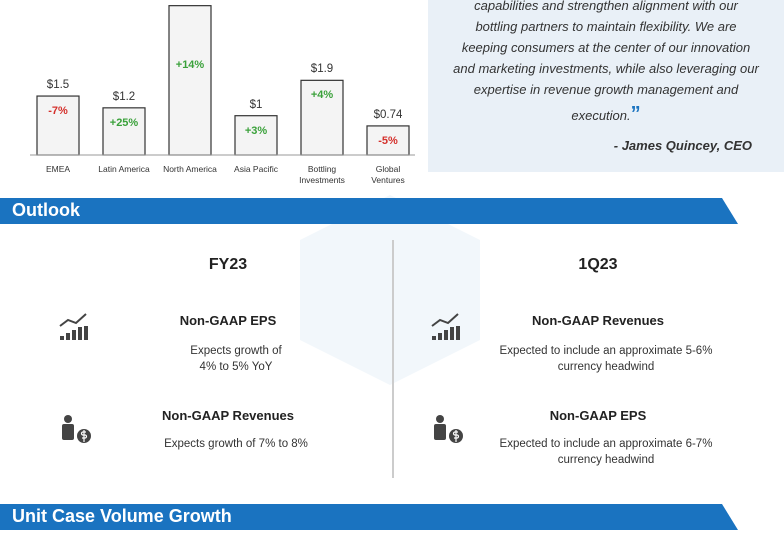  I want to click on item-text: Expects growth of 7% to 8%, so click(236, 444).